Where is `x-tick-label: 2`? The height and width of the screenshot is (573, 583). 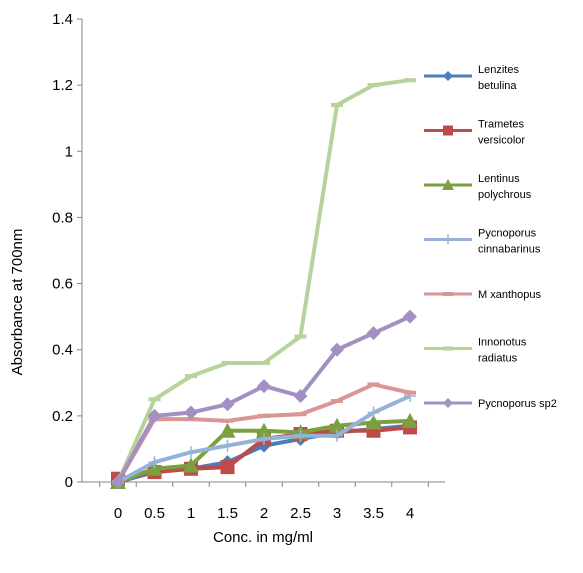 x-tick-label: 2 is located at coordinates (264, 513).